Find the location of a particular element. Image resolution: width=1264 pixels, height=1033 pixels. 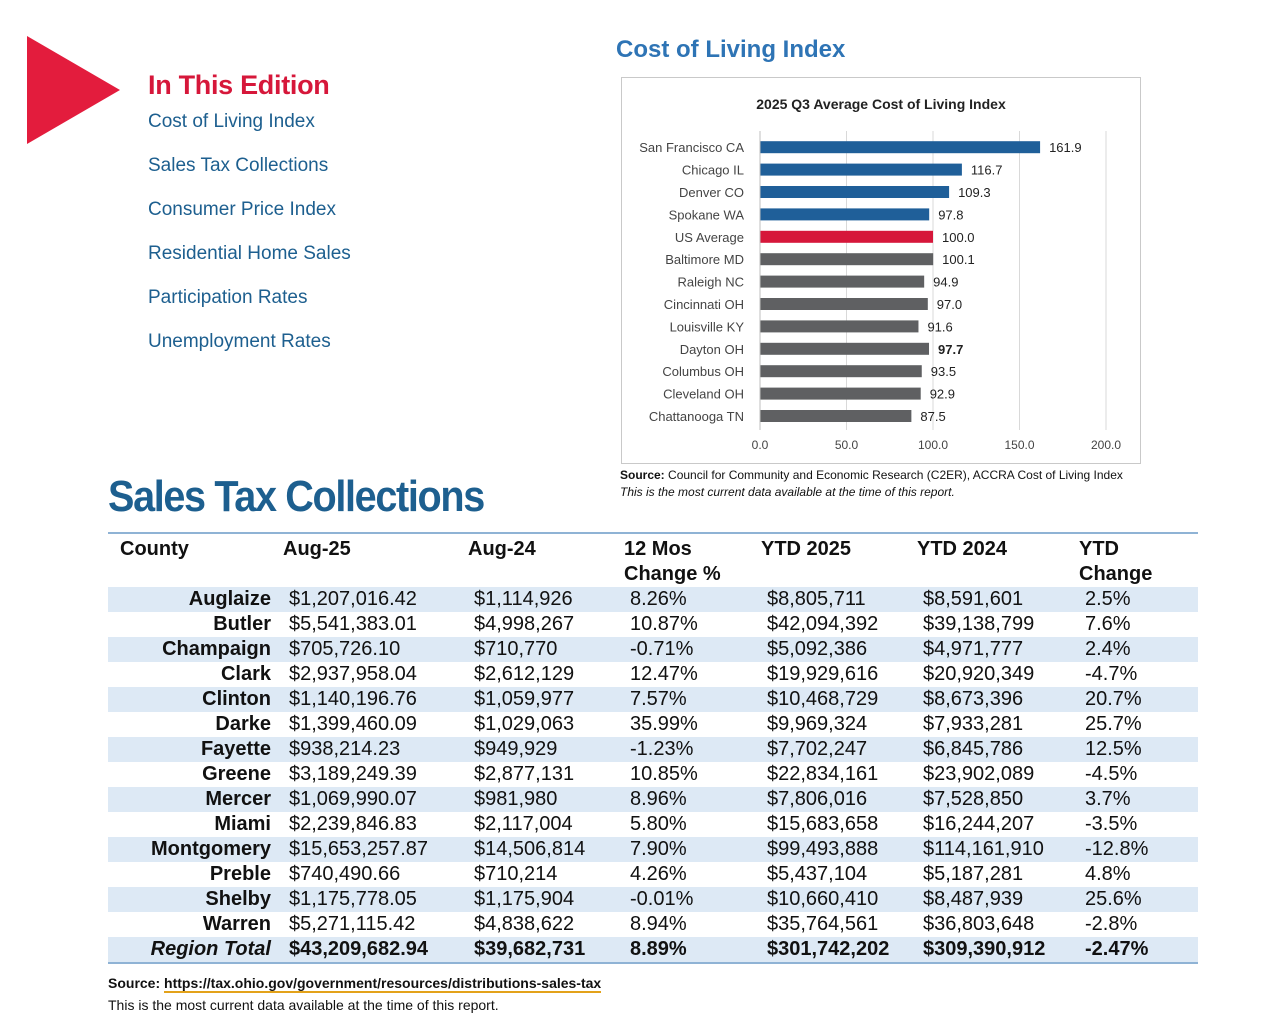

county-cell: Fayette is located at coordinates (235, 749).